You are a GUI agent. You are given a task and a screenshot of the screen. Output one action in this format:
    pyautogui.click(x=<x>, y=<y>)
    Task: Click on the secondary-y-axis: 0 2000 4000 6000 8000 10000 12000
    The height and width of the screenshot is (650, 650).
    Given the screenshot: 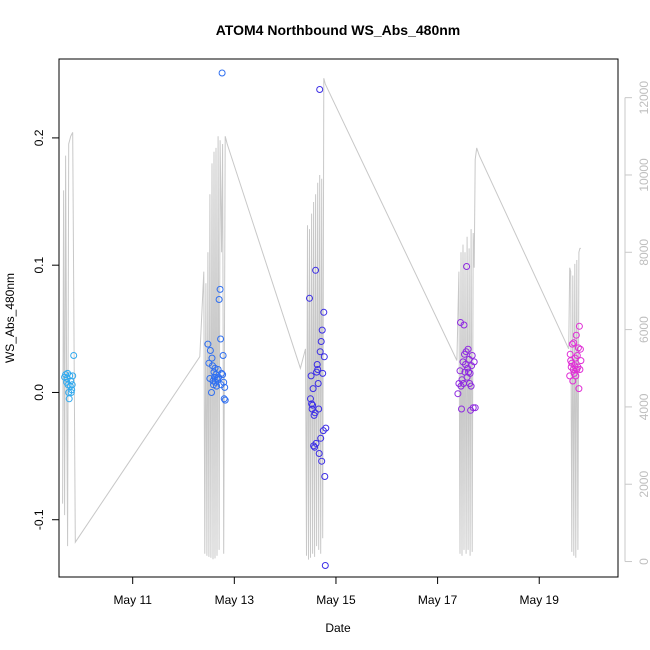 What is the action you would take?
    pyautogui.click(x=637, y=323)
    